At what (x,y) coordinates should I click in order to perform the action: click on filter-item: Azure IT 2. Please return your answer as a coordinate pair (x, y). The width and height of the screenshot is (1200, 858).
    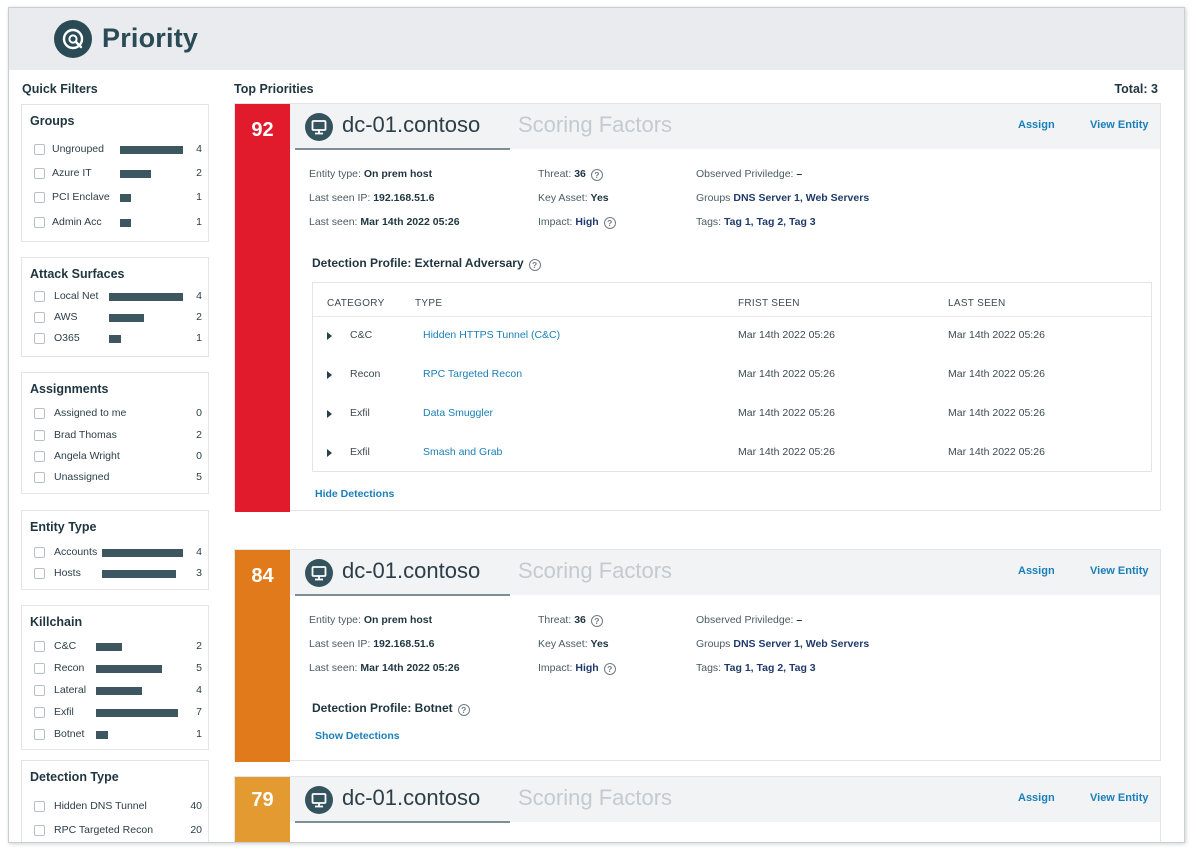
    Looking at the image, I should click on (118, 174).